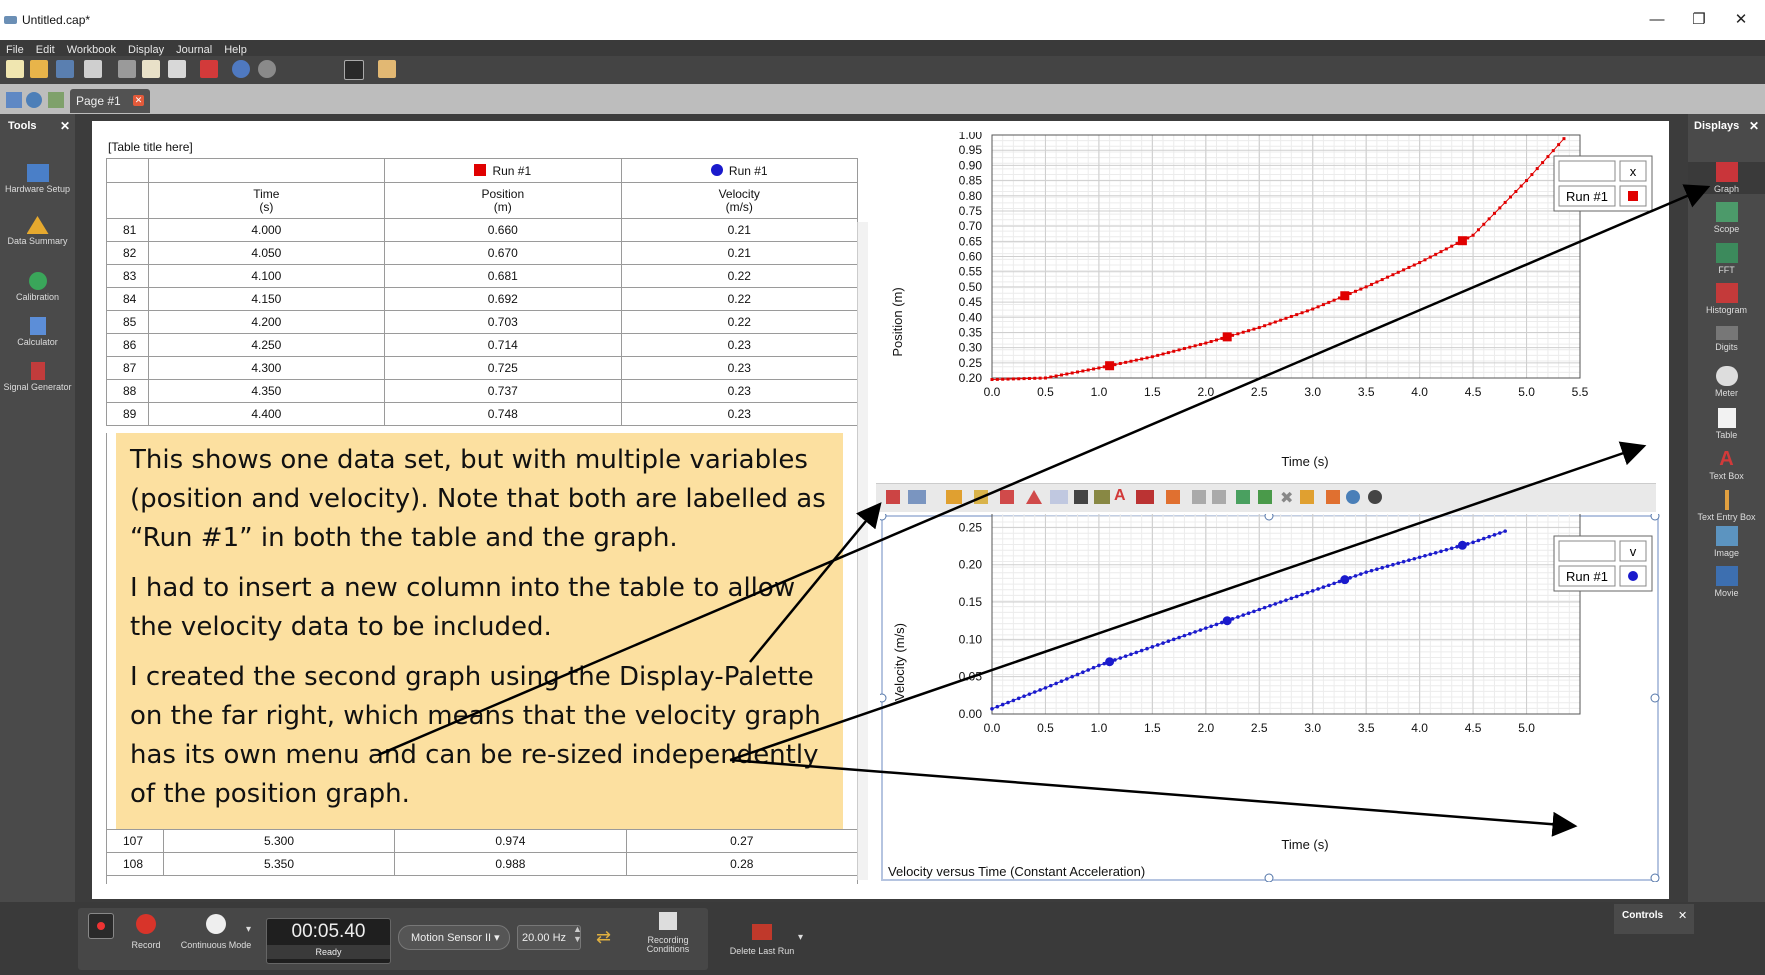 The image size is (1765, 975). I want to click on display-meter: Meter, so click(1726, 382).